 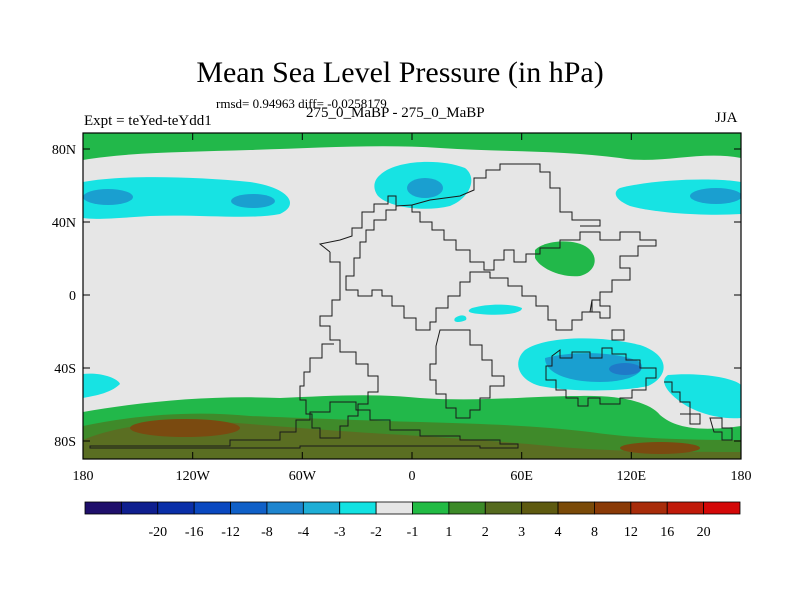 I want to click on x-tick-label: 0, so click(x=412, y=476).